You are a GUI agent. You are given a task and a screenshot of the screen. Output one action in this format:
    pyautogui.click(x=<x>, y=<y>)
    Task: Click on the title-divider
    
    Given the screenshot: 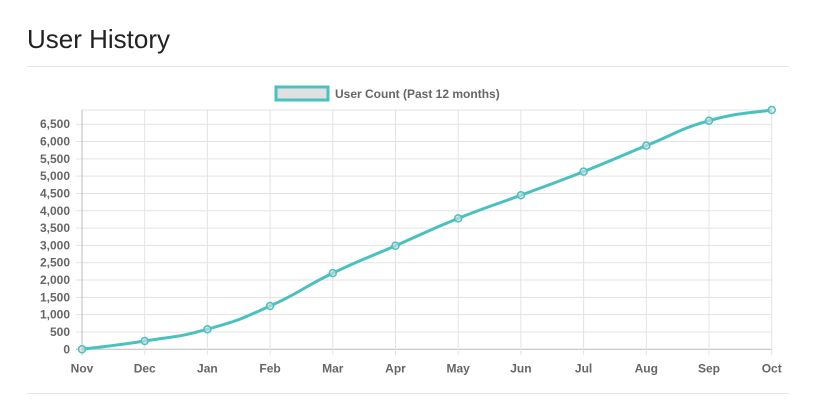 What is the action you would take?
    pyautogui.click(x=408, y=66)
    